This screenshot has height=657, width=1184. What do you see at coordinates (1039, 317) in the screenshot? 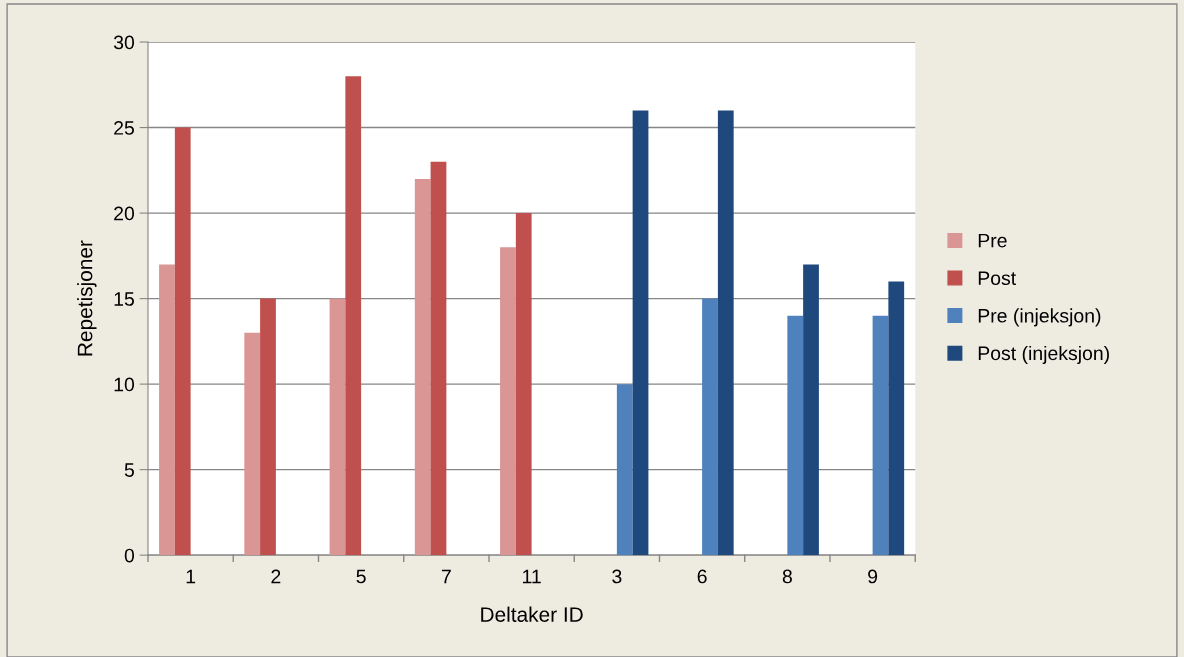
I see `legend-label: Pre (injeksjon)` at bounding box center [1039, 317].